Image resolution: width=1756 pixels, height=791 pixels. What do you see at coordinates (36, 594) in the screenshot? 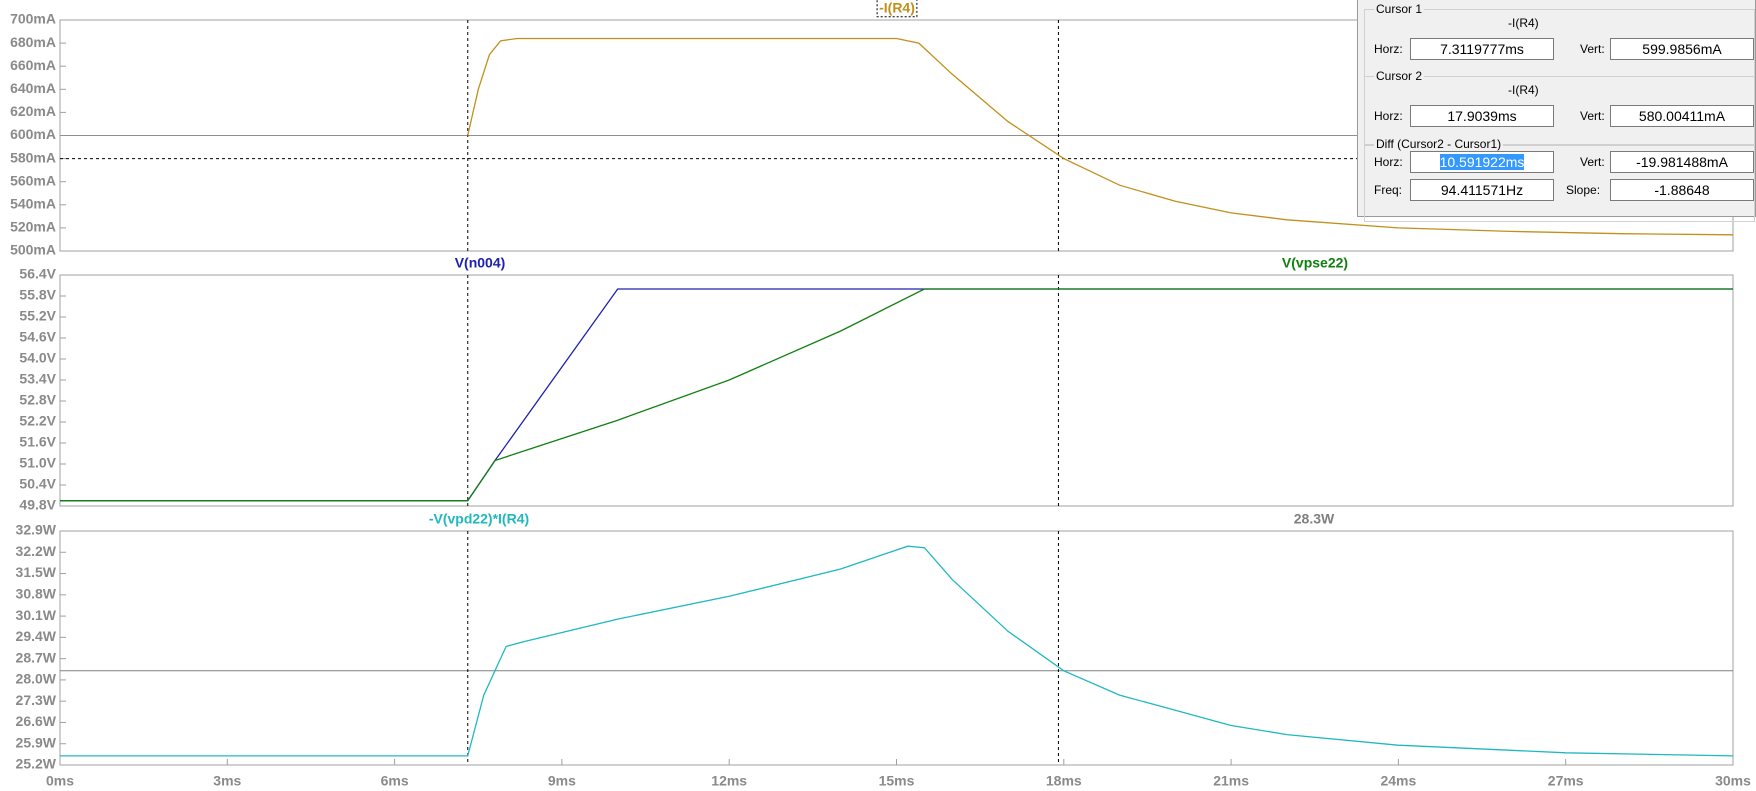
I see `y-tick-label: 30.8W` at bounding box center [36, 594].